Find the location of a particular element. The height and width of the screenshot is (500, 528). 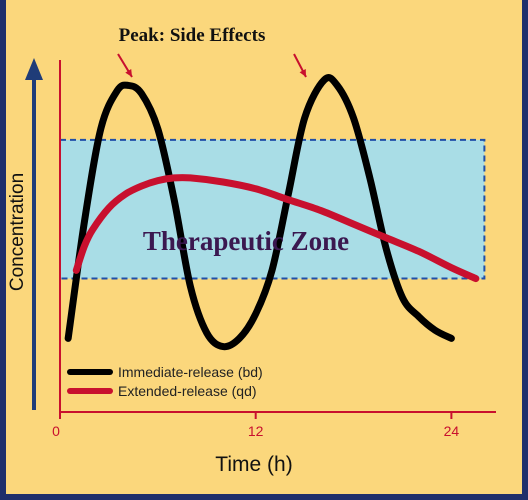

x-tick-label: 0 is located at coordinates (56, 431).